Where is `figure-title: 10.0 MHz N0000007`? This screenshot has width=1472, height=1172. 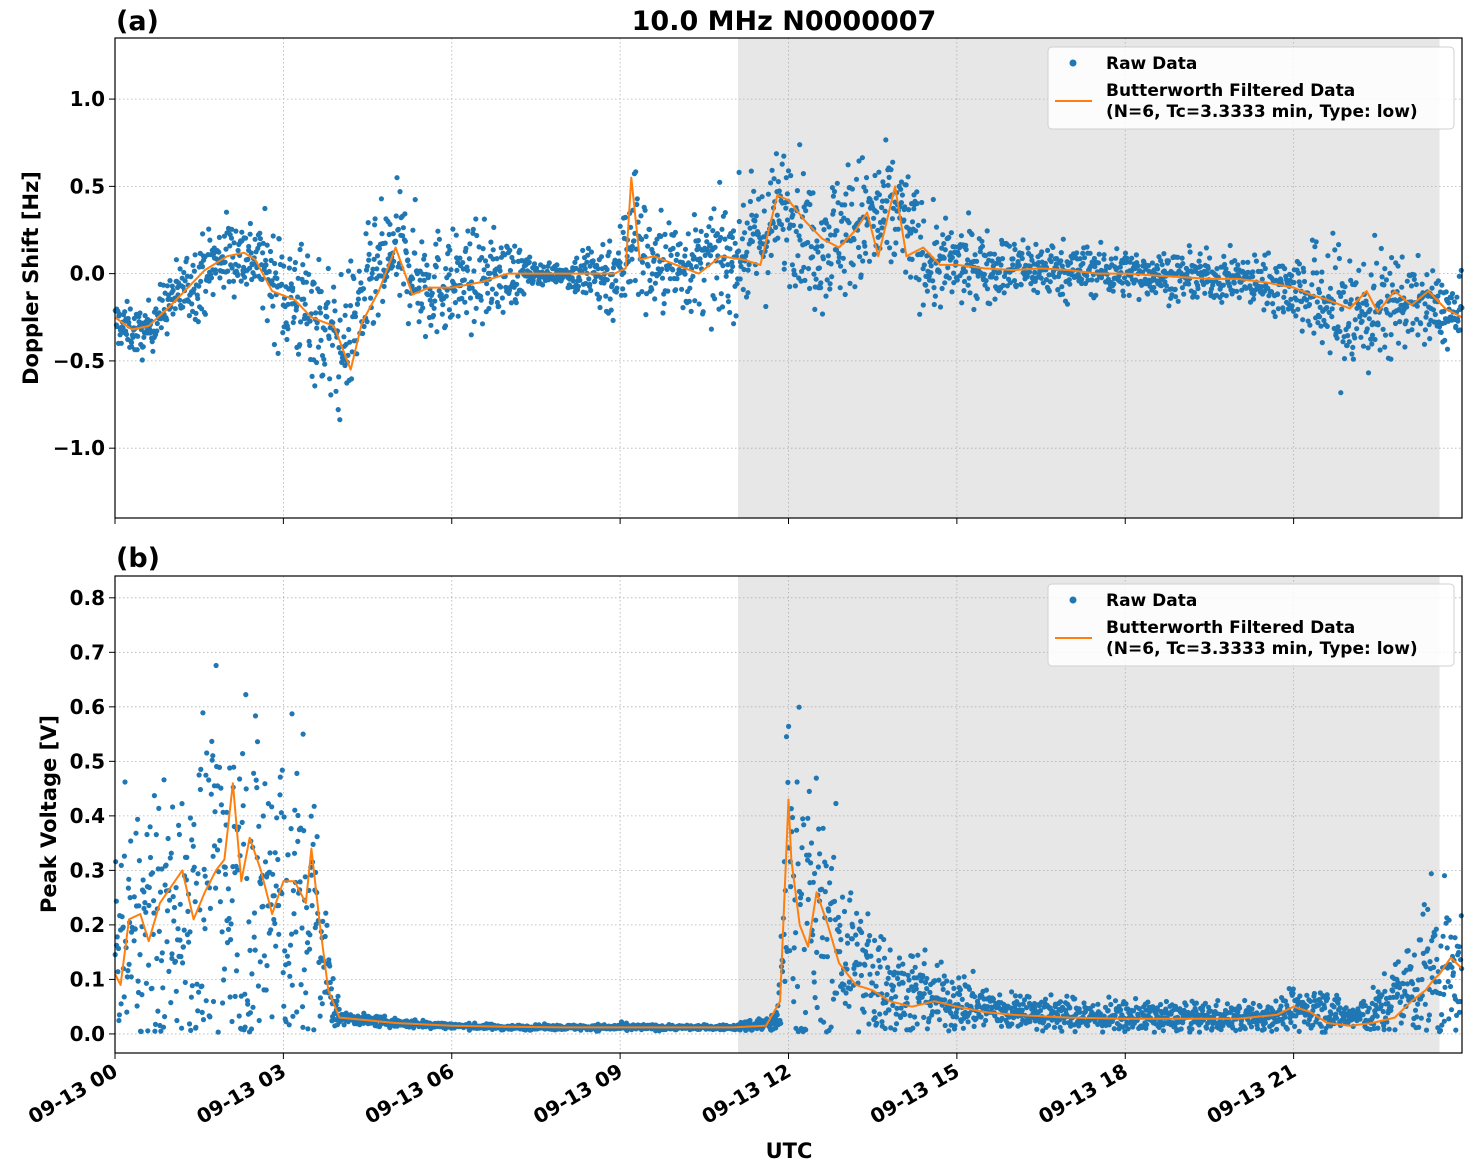
figure-title: 10.0 MHz N0000007 is located at coordinates (784, 21).